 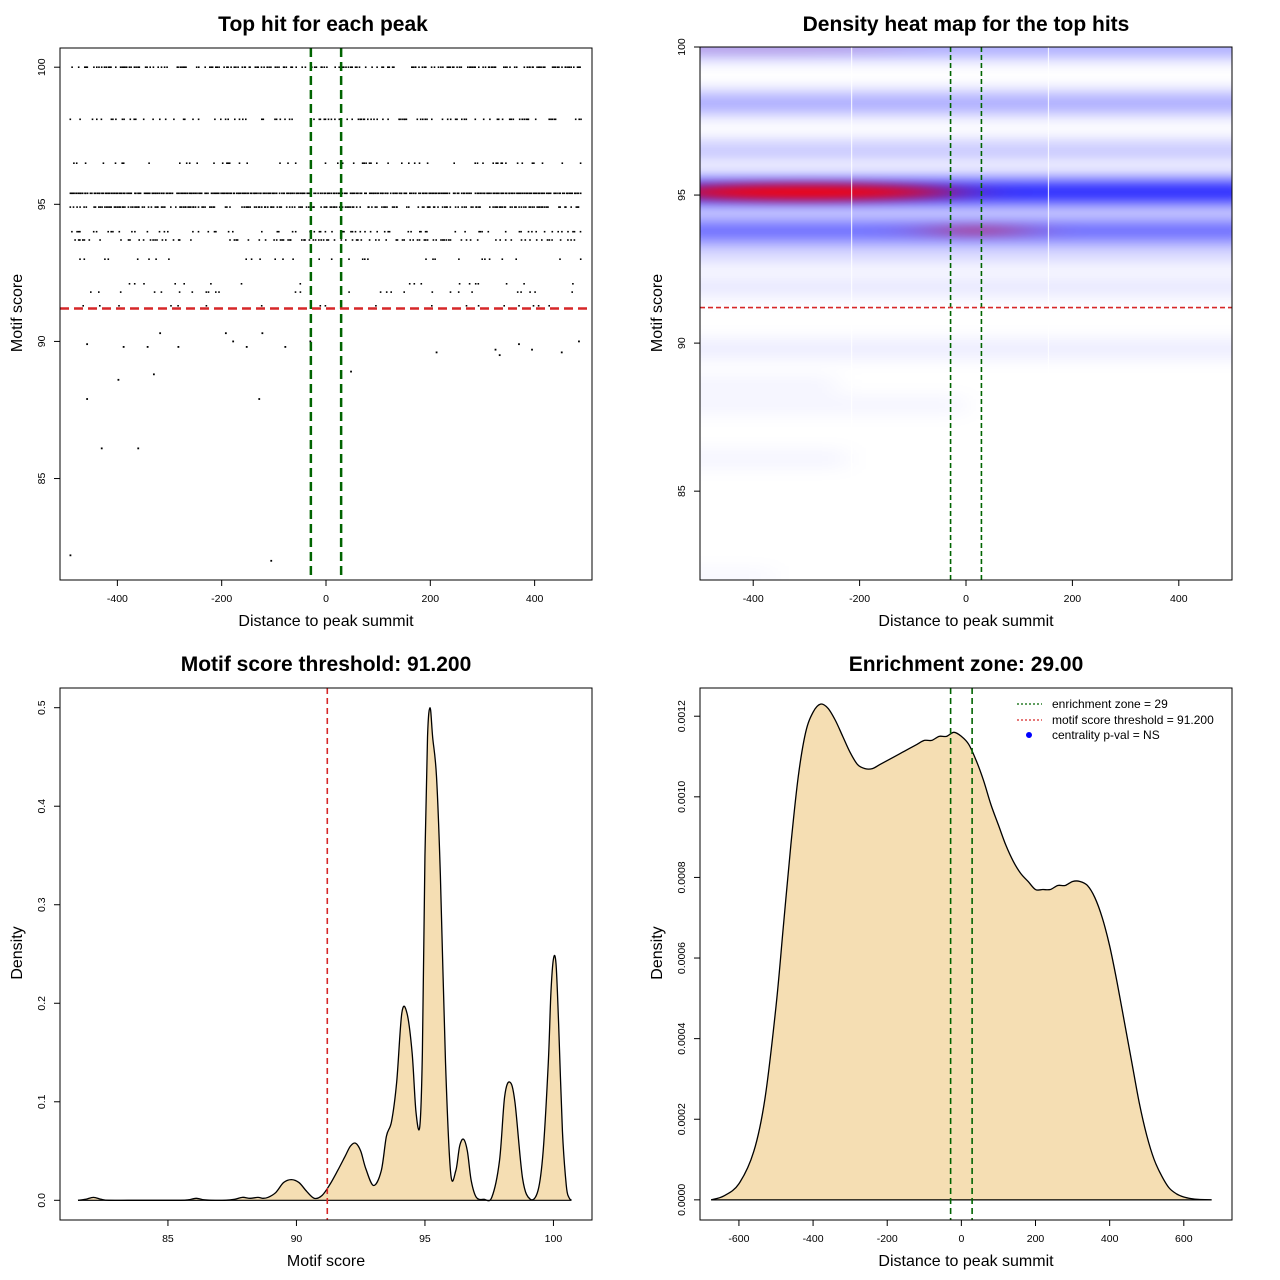 I want to click on y-tick-label: 90, so click(x=42, y=341).